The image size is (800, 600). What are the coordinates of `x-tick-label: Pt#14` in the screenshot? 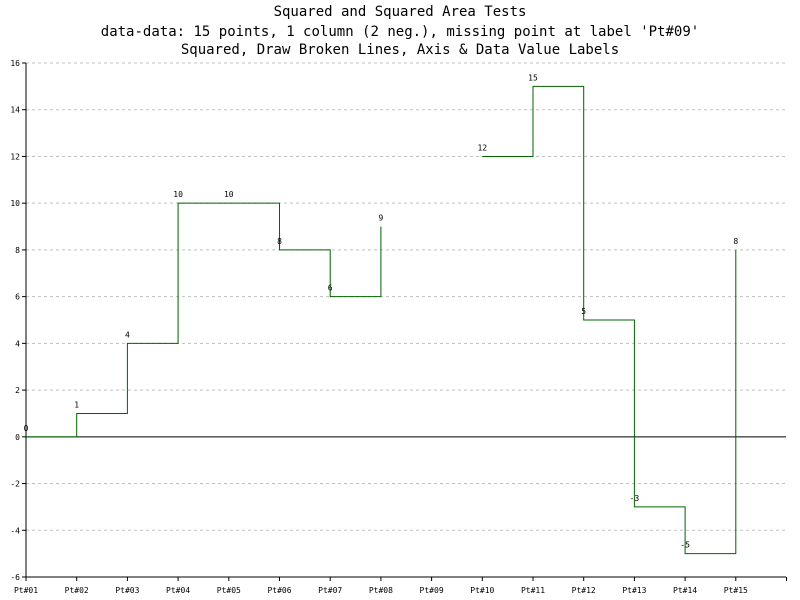 It's located at (685, 590).